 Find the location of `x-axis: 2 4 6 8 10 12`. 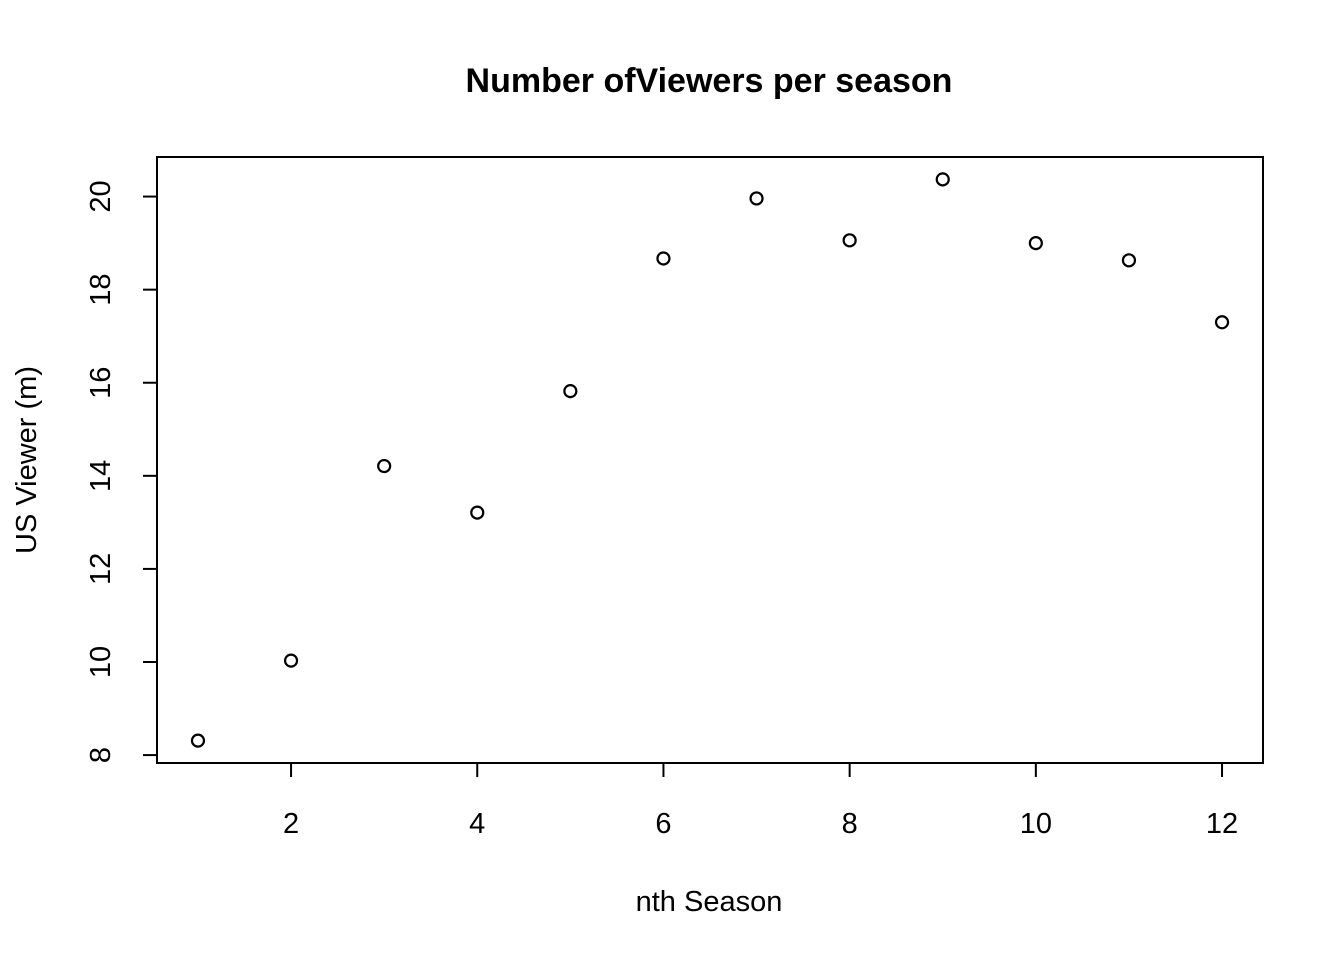

x-axis: 2 4 6 8 10 12 is located at coordinates (760, 801).